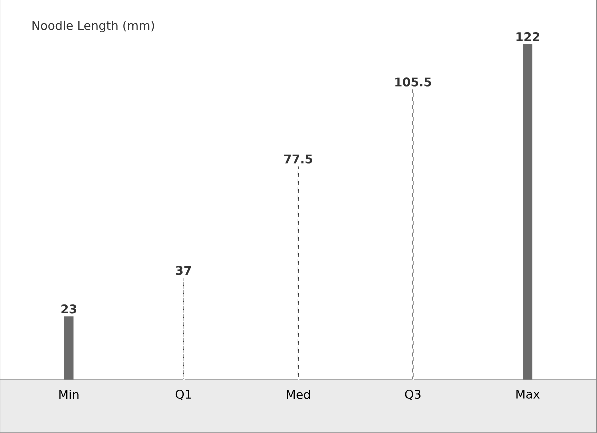 The image size is (597, 433). Describe the element at coordinates (93, 26) in the screenshot. I see `text: Noodle Length (mm)` at that location.